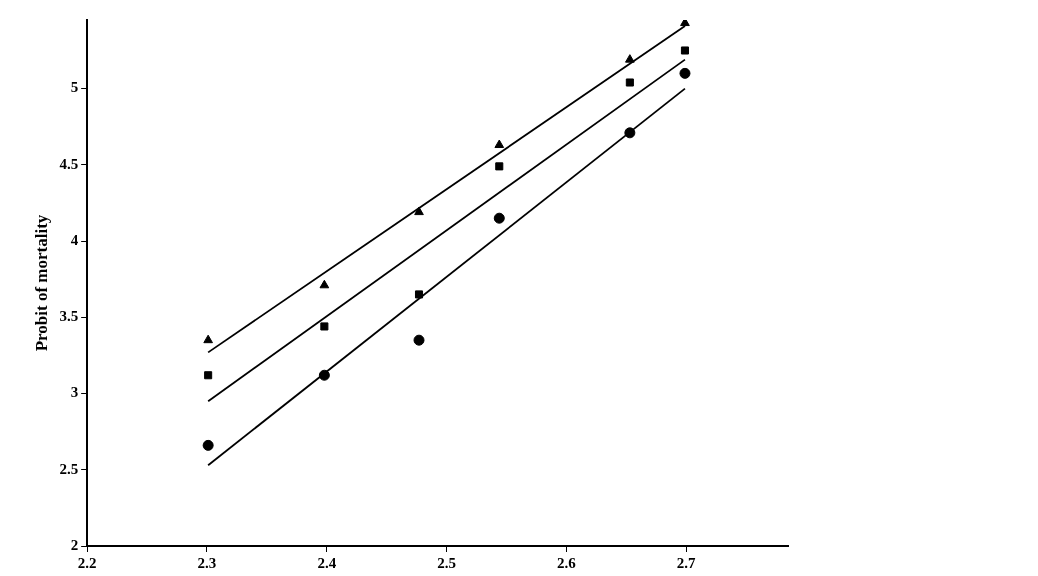 This screenshot has width=1038, height=576. What do you see at coordinates (446, 562) in the screenshot?
I see `x-tick-label: 2.5` at bounding box center [446, 562].